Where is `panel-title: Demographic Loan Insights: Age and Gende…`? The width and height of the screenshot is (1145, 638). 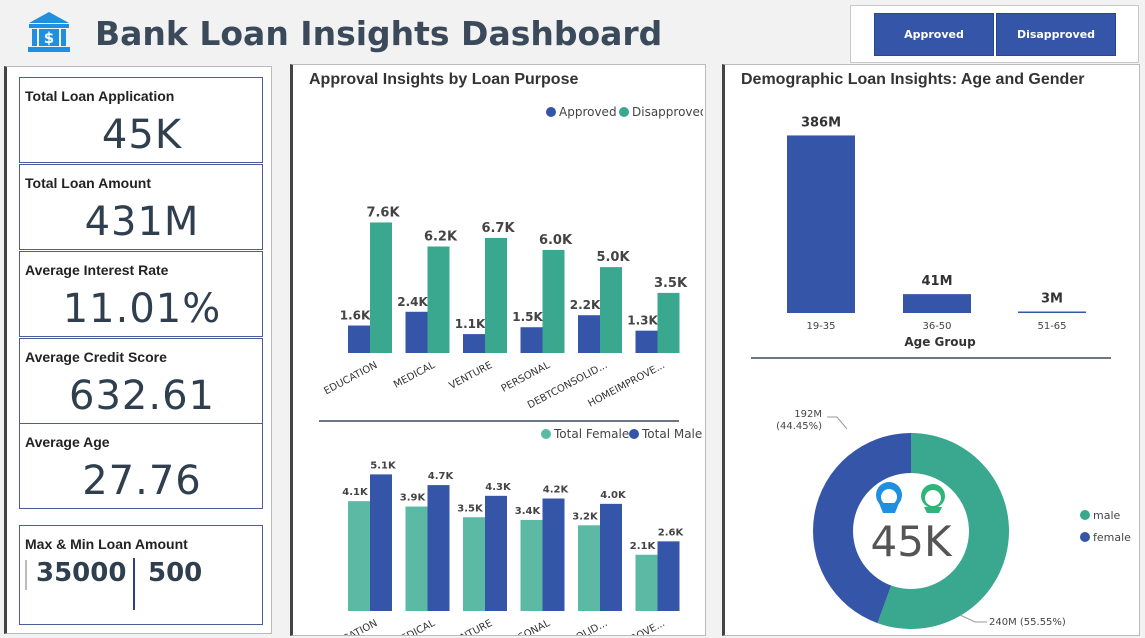
panel-title: Demographic Loan Insights: Age and Gende… is located at coordinates (913, 79).